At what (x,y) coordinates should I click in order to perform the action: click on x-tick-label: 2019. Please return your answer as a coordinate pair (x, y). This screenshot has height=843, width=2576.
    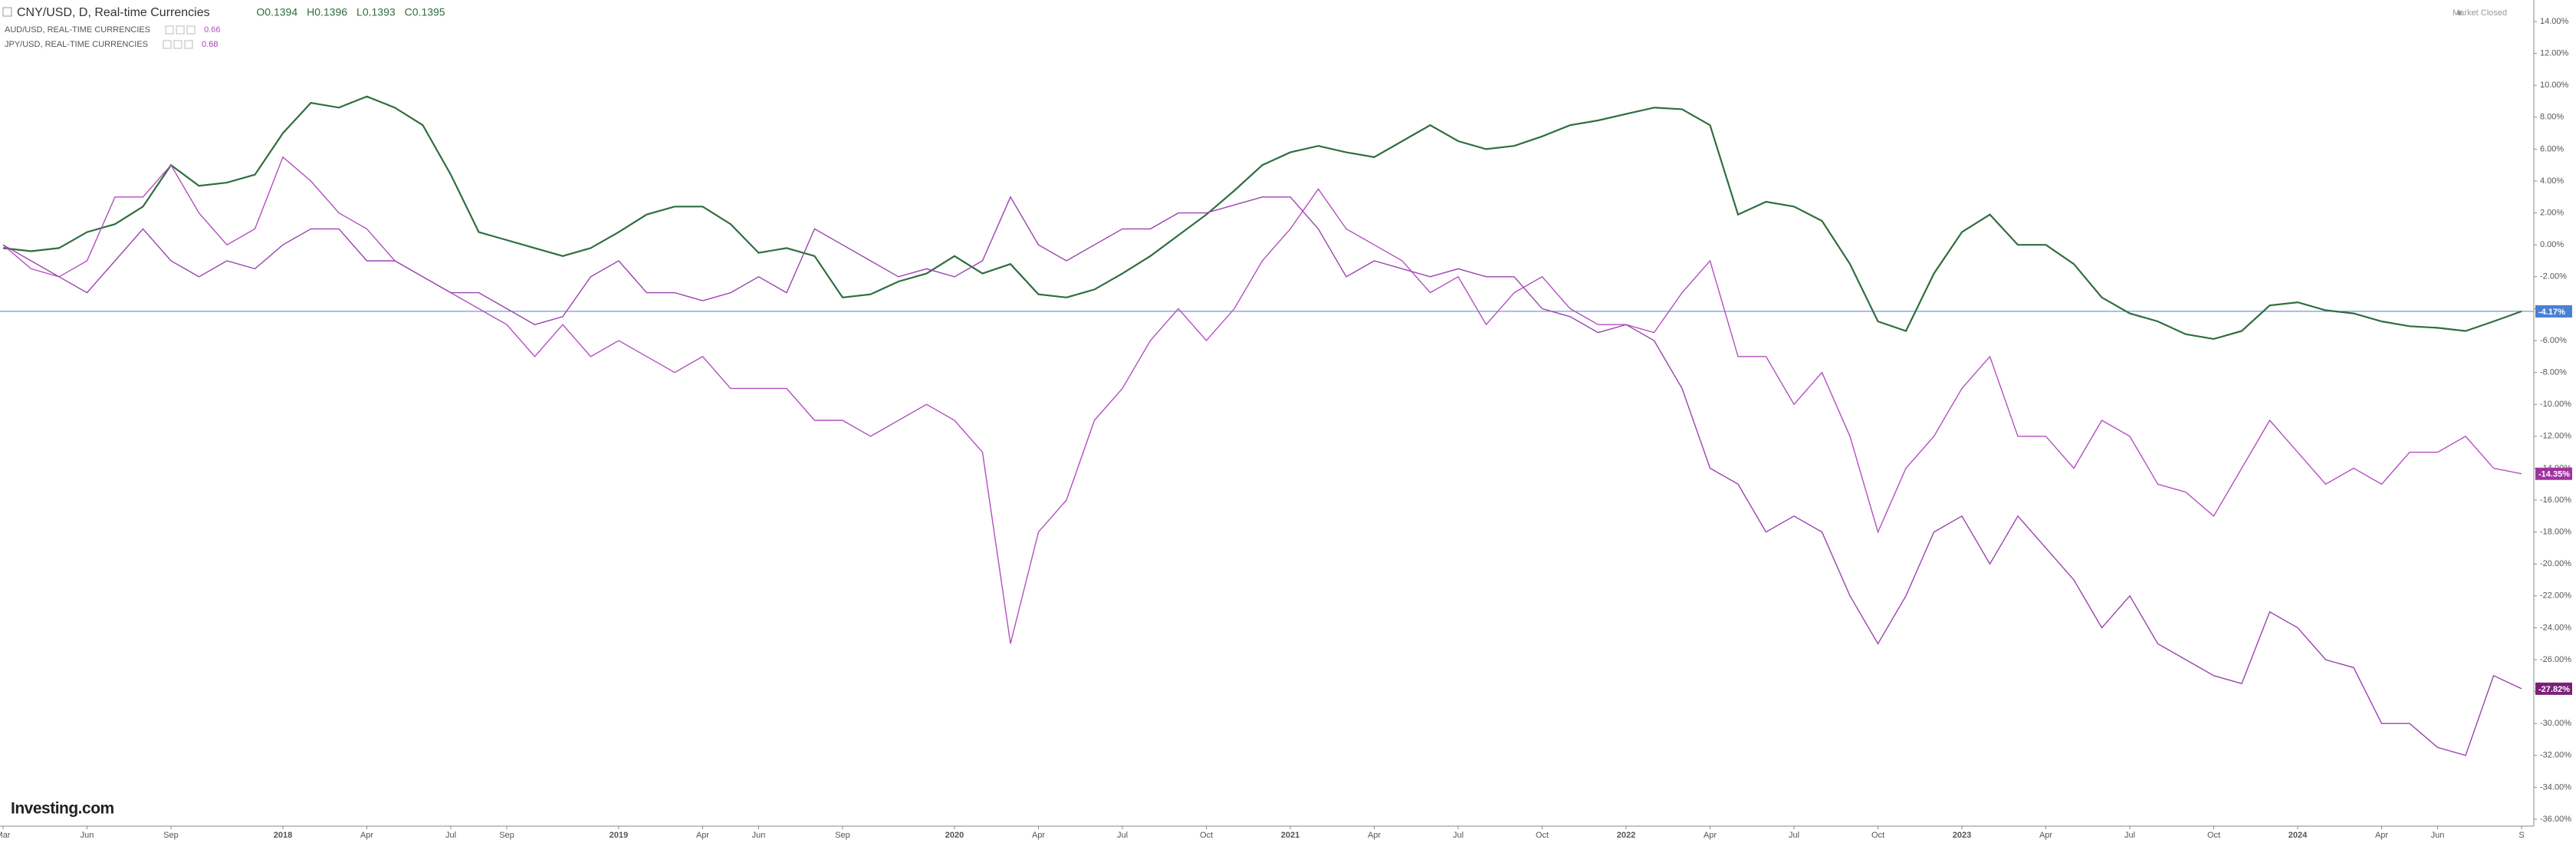
    Looking at the image, I should click on (619, 835).